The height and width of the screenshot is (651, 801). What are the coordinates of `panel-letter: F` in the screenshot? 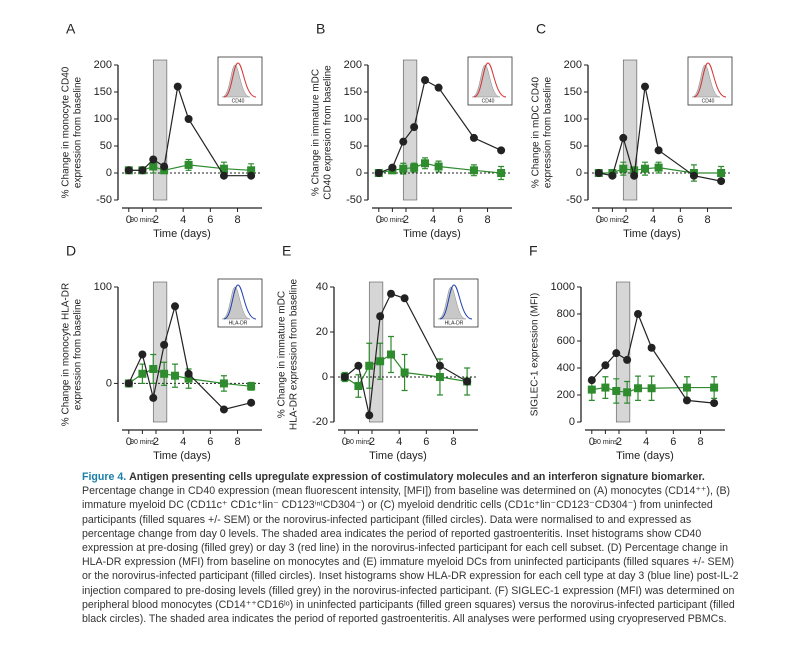 It's located at (533, 251).